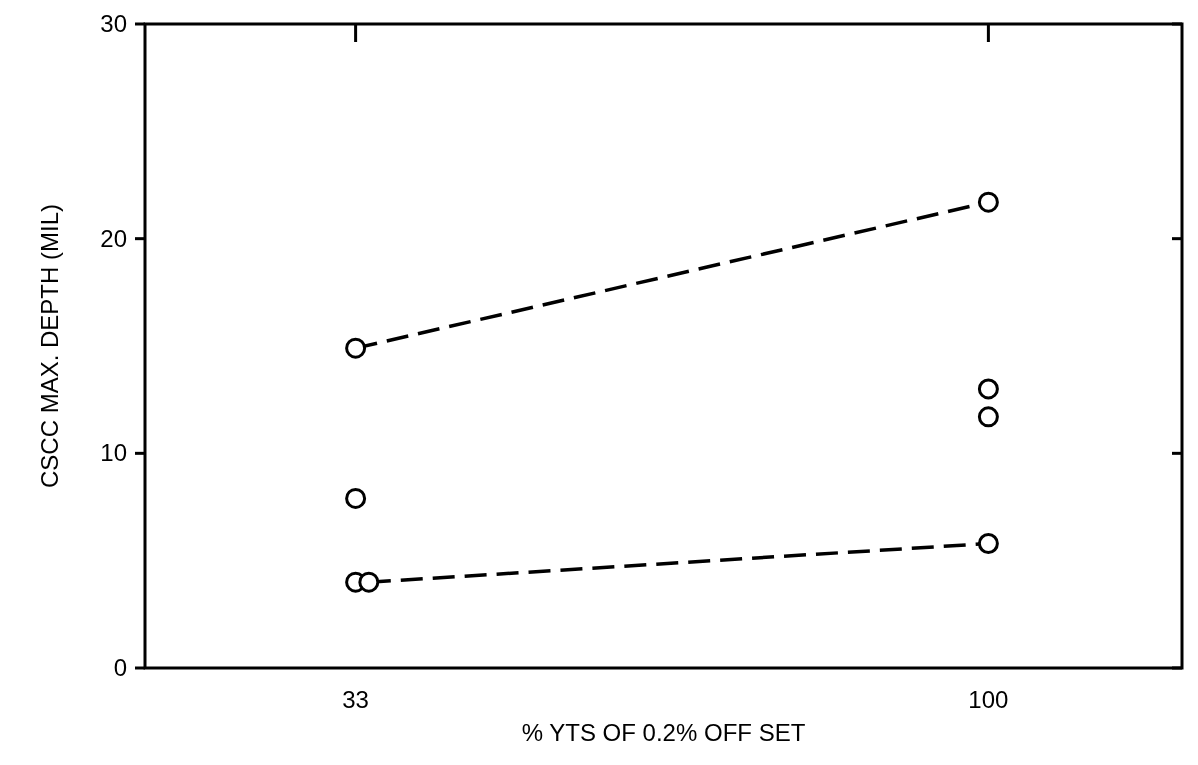 This screenshot has width=1198, height=765. I want to click on y-tick-label: 30, so click(113, 23).